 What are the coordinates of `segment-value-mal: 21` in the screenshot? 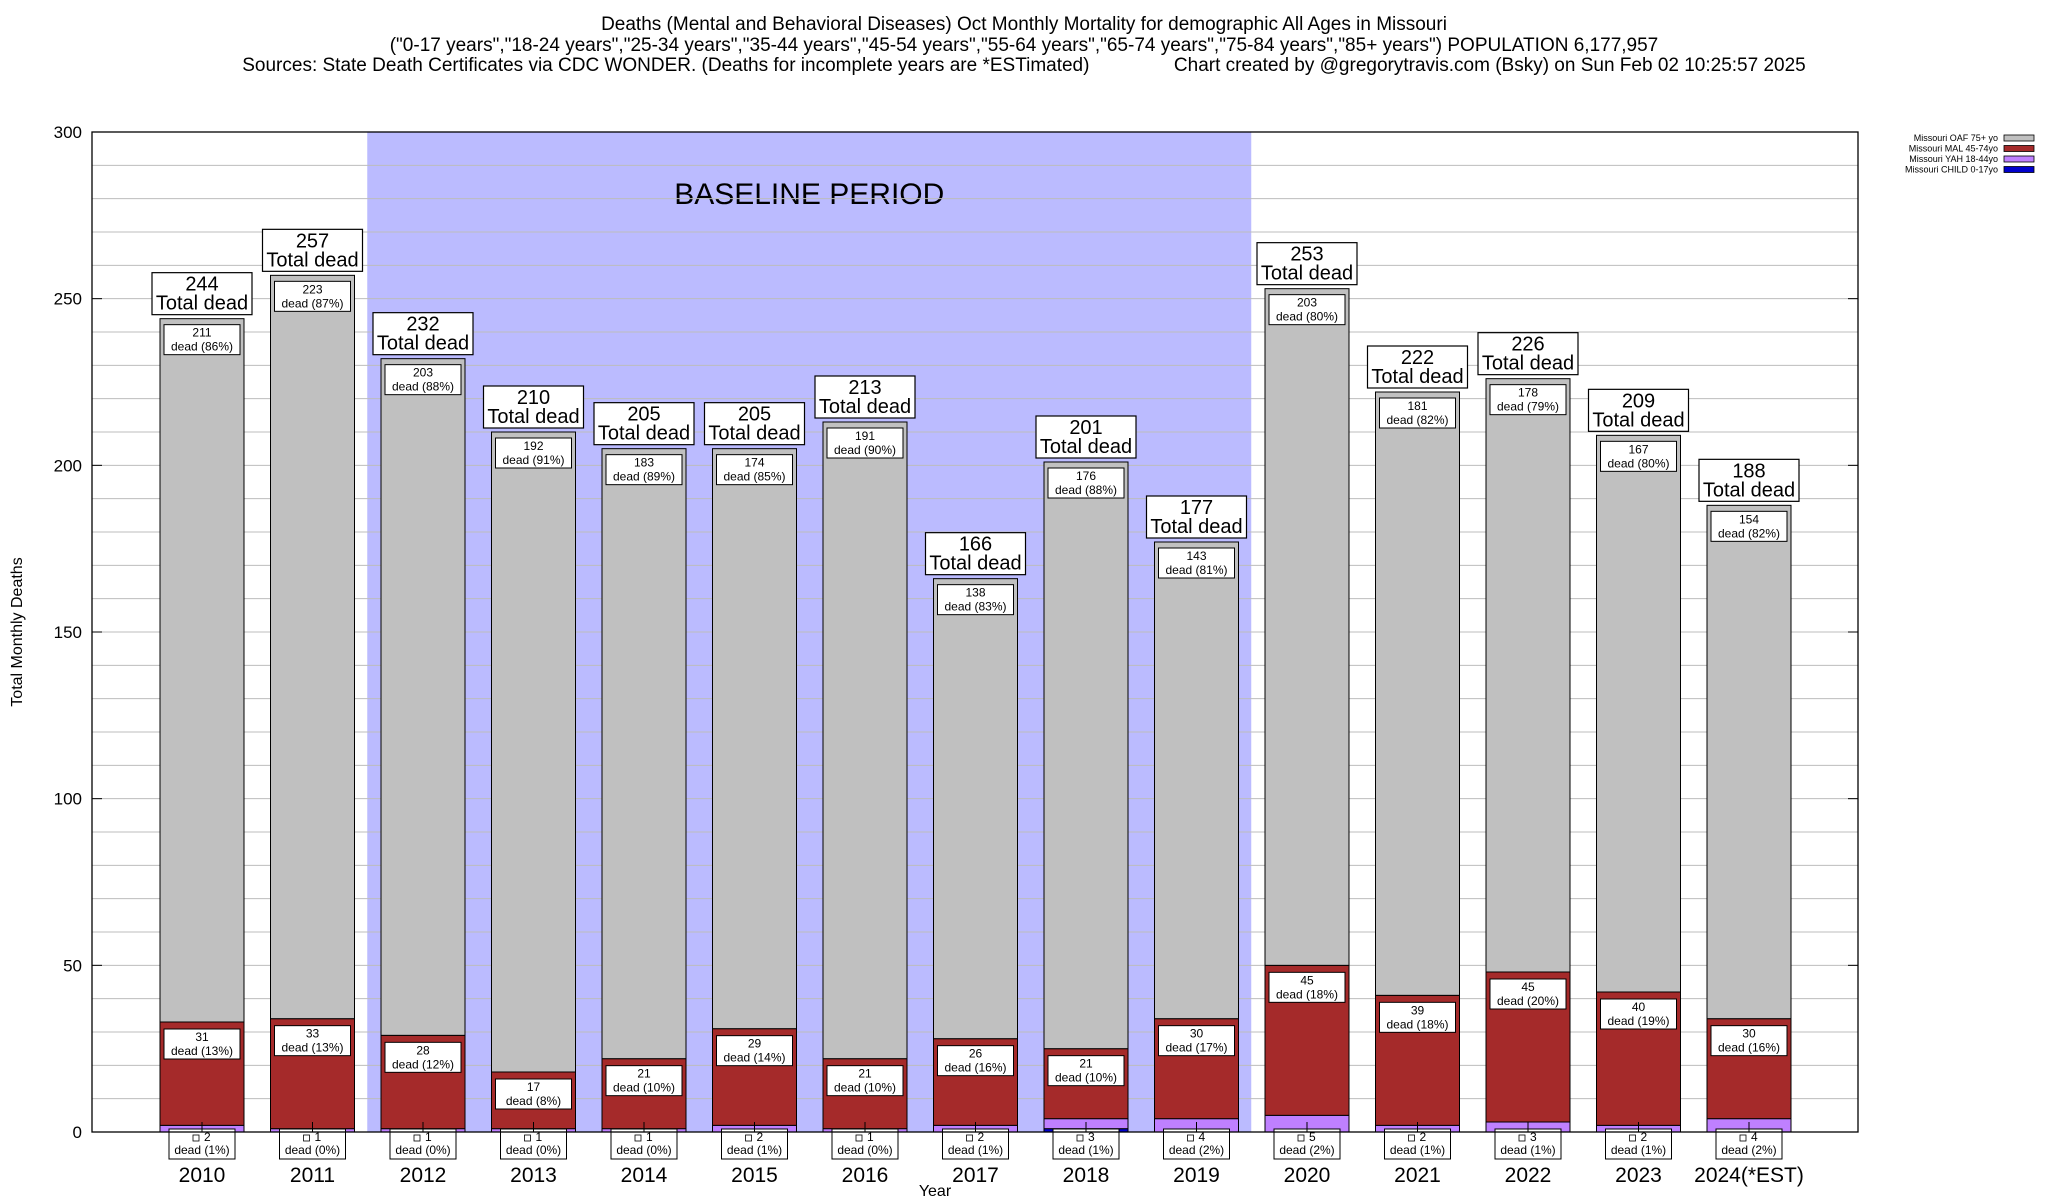 It's located at (865, 1074).